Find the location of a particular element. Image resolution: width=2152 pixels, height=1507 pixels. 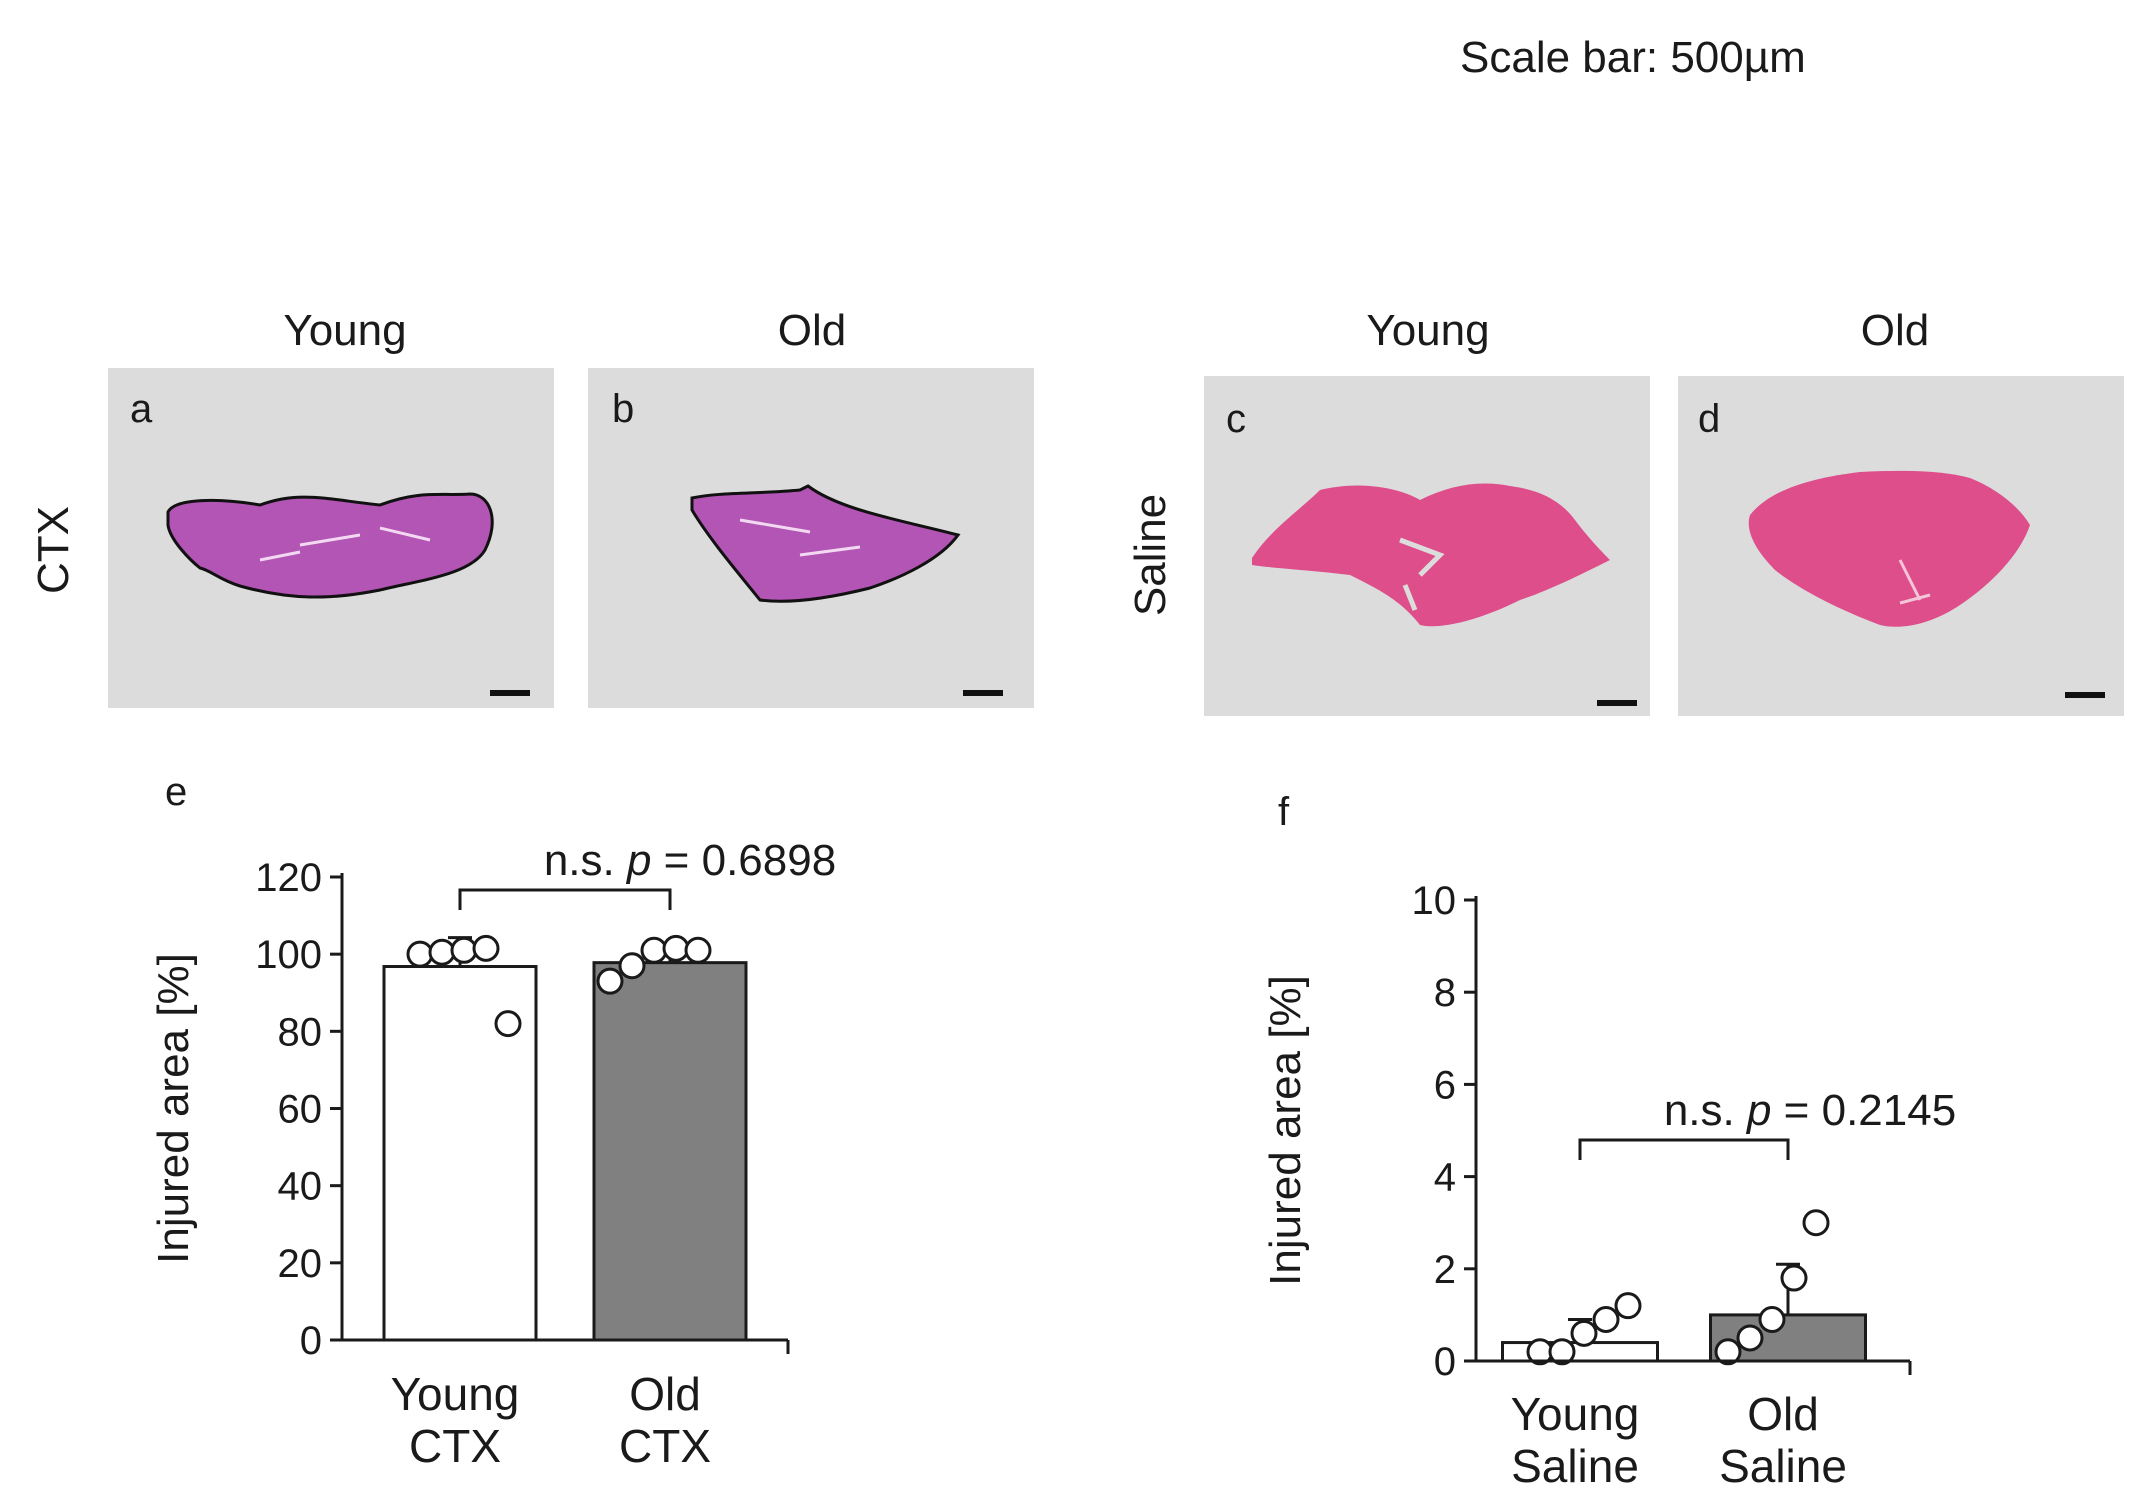

significance-annotation: n.s. p = 0.6898 is located at coordinates (690, 860).